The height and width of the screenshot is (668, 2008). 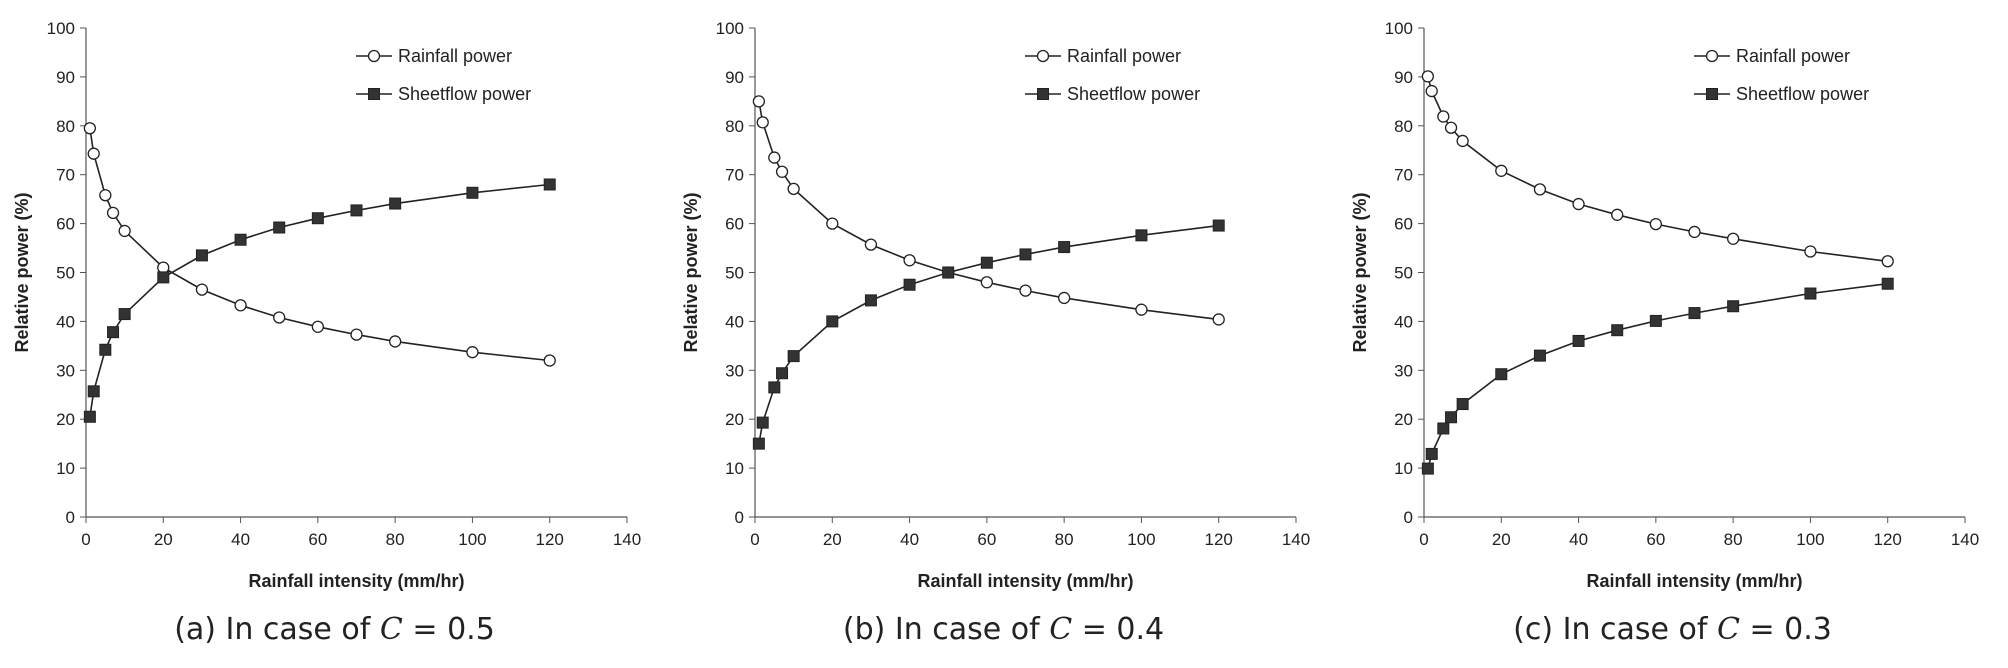 What do you see at coordinates (1501, 539) in the screenshot?
I see `x-tick-label: 20` at bounding box center [1501, 539].